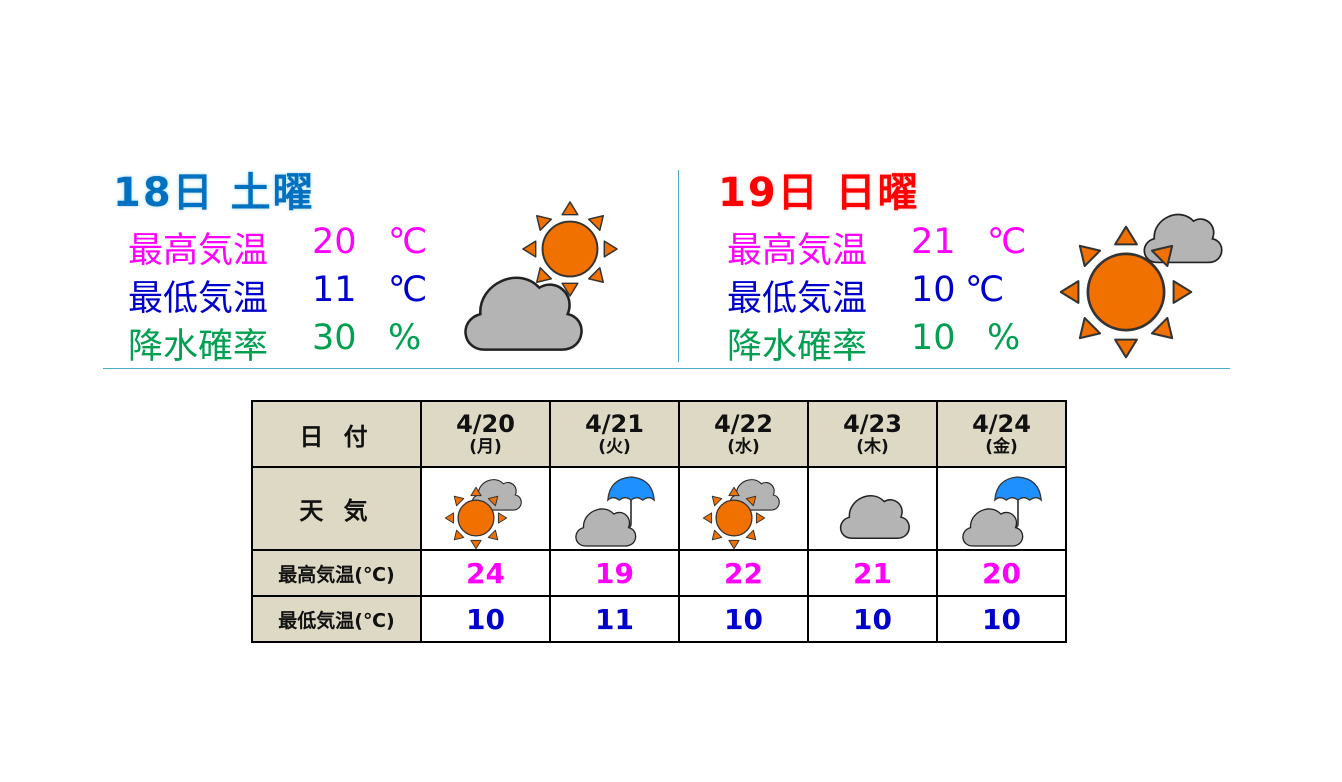 The image size is (1342, 782). I want to click on date-cell: 4/20 (月), so click(485, 434).